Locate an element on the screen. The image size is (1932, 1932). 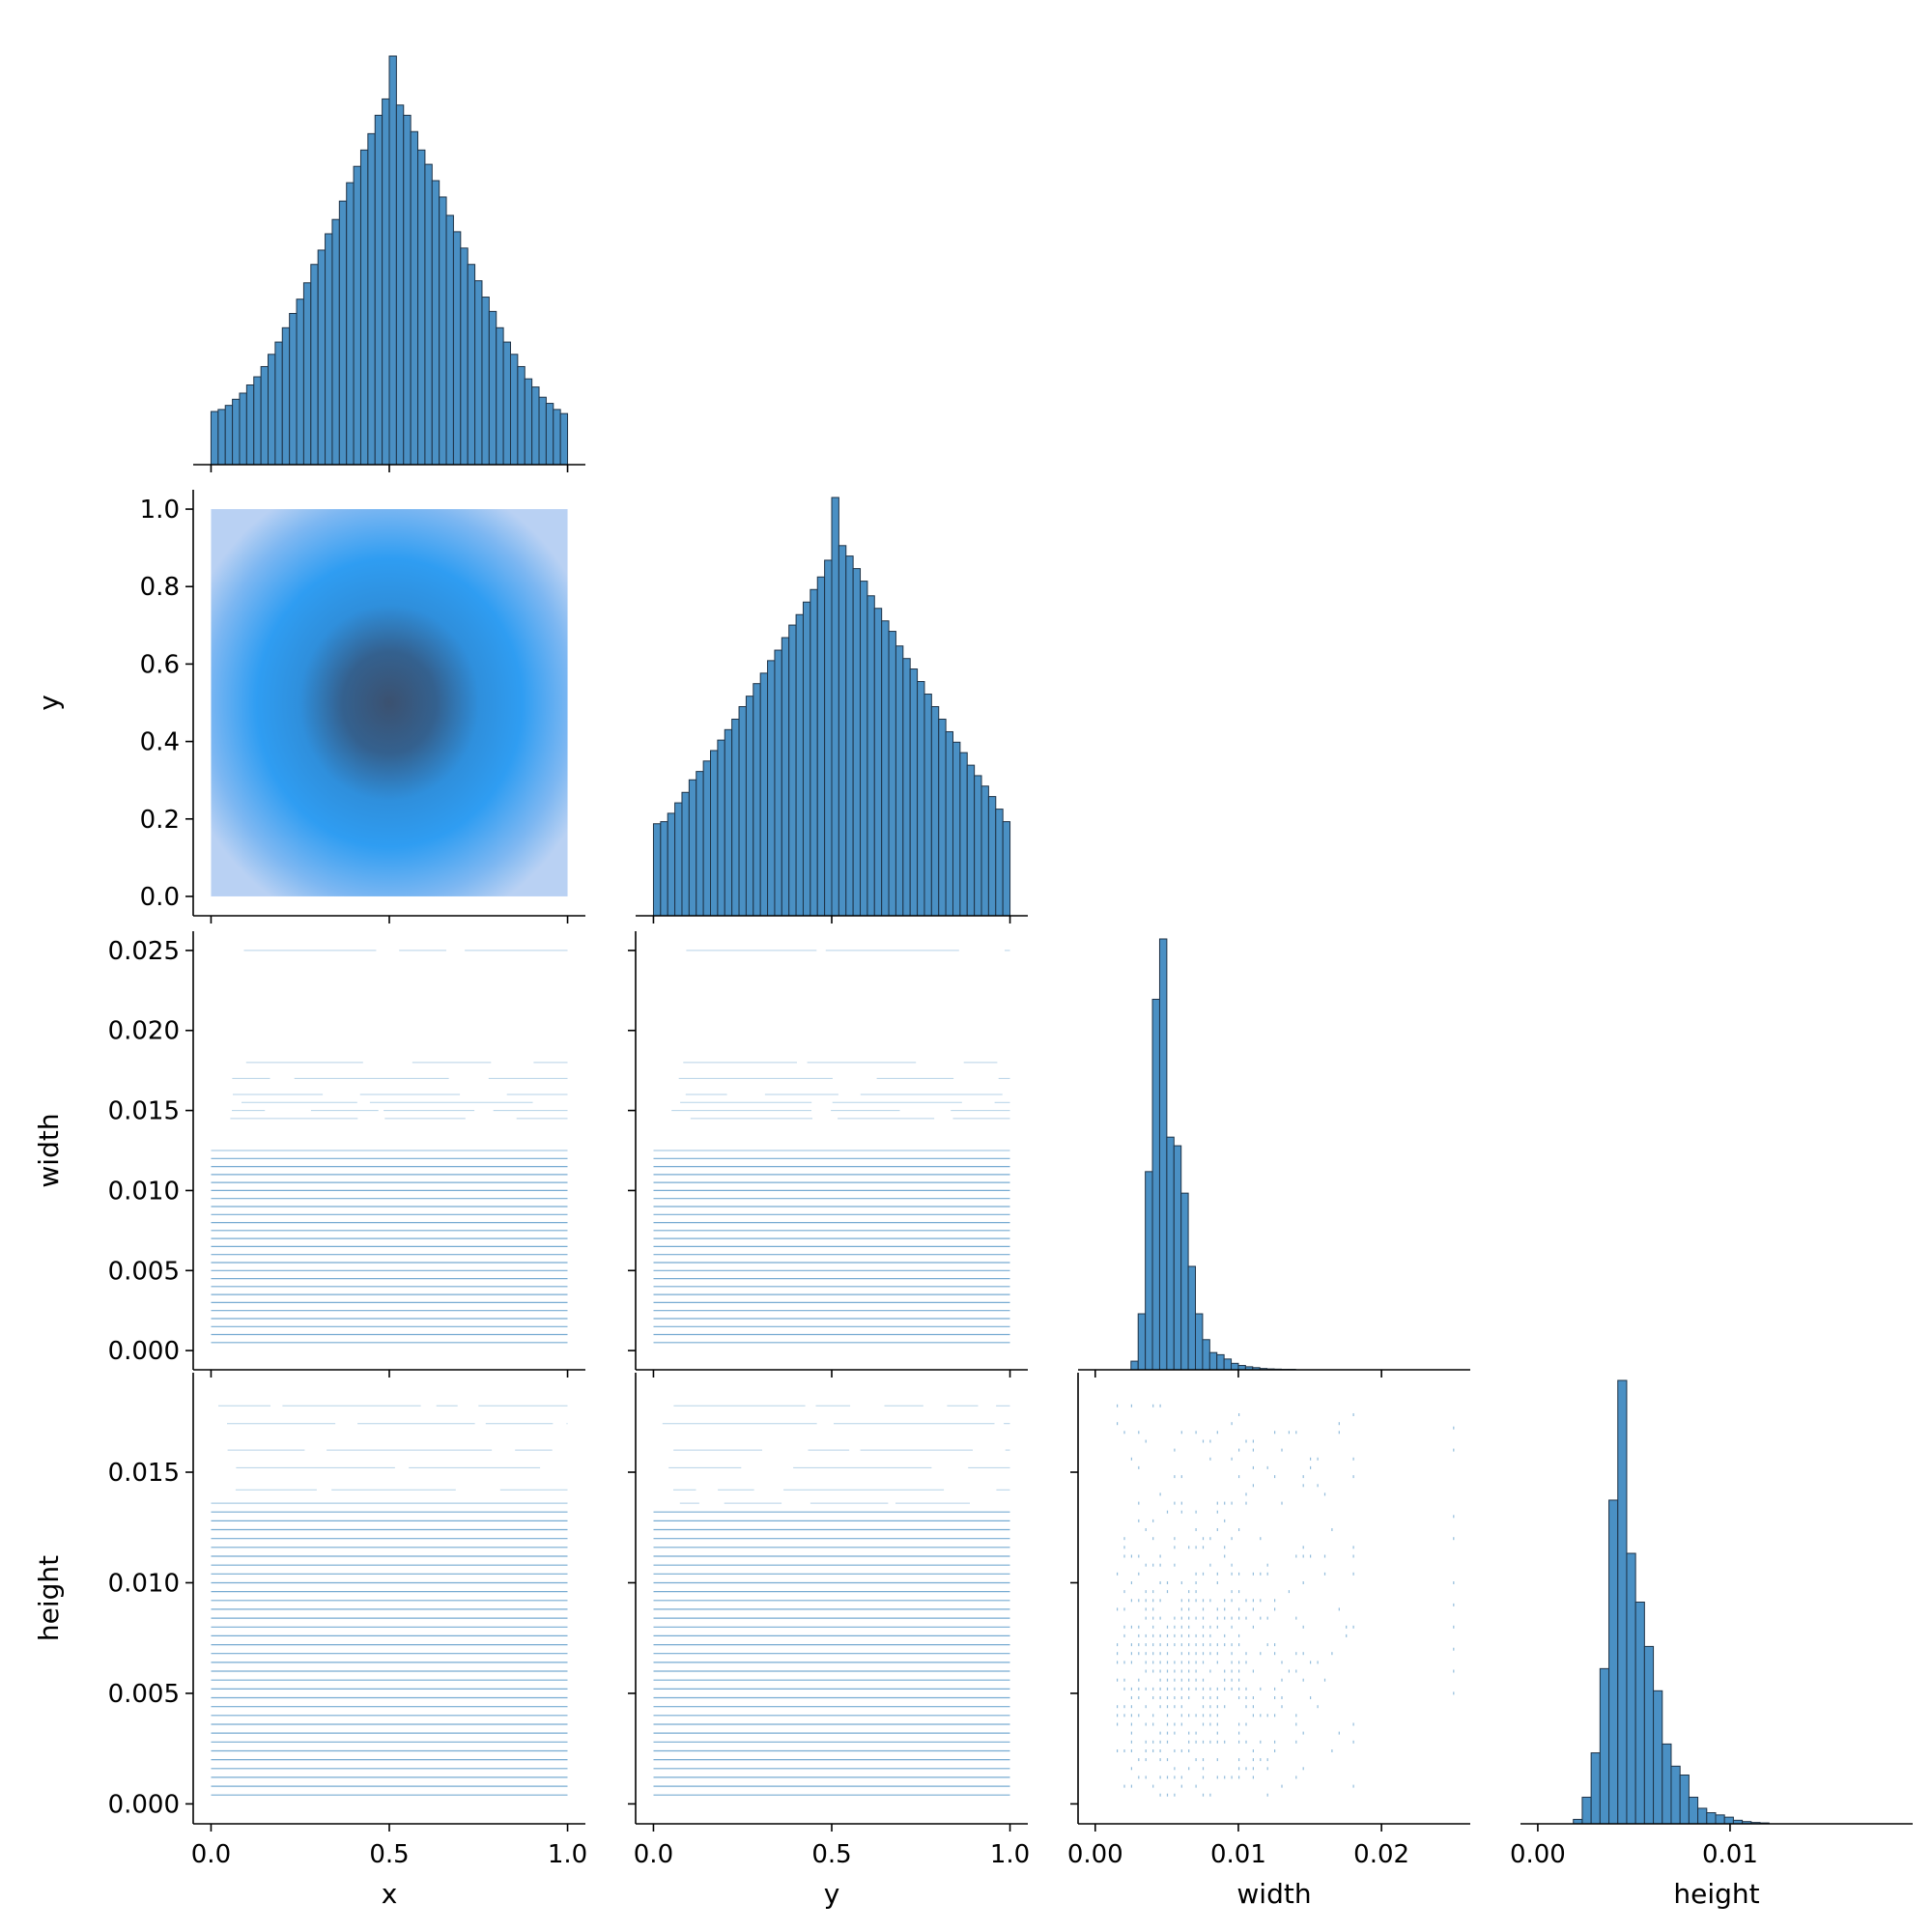
y-axis-title-y: y is located at coordinates (49, 703).